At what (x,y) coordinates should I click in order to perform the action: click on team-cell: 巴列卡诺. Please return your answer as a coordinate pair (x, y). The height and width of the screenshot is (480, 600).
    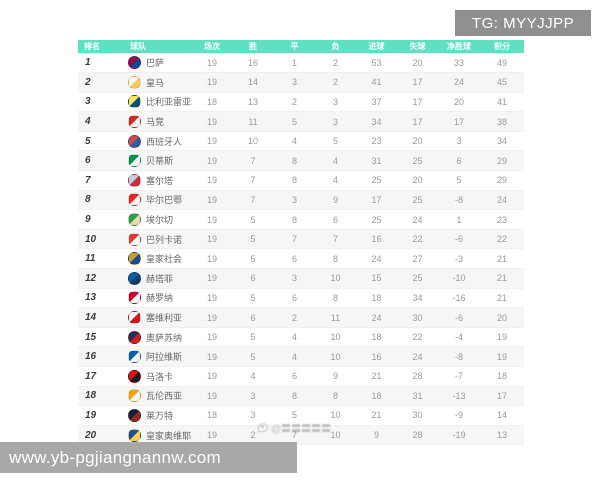
    Looking at the image, I should click on (151, 239).